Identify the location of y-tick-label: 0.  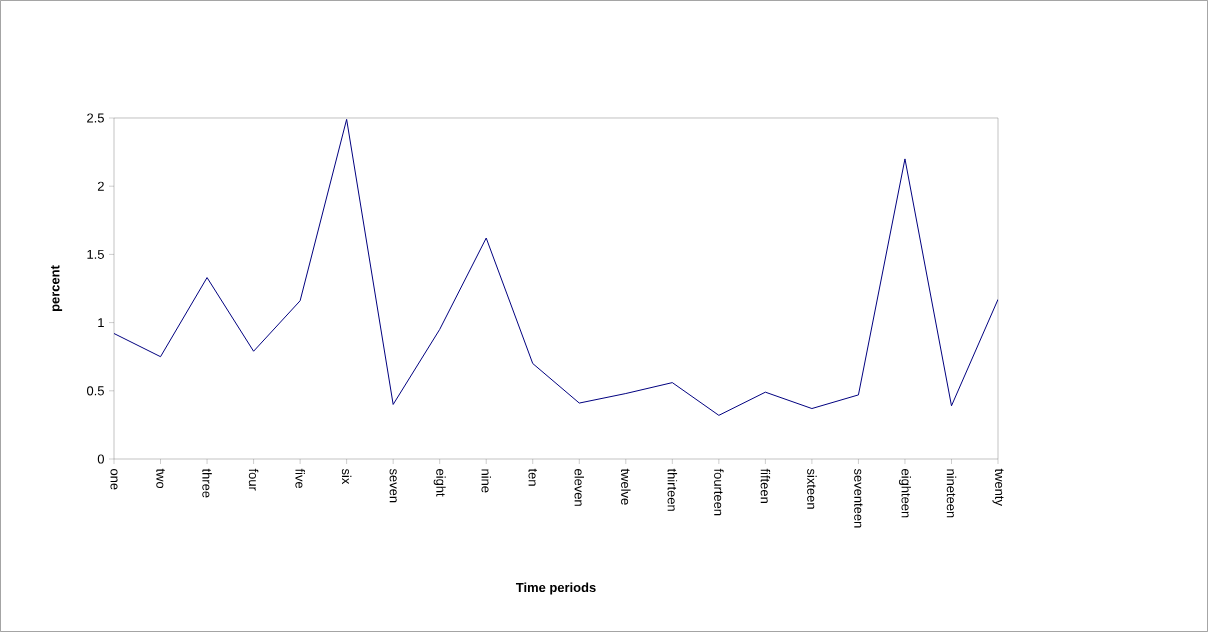
(100, 459).